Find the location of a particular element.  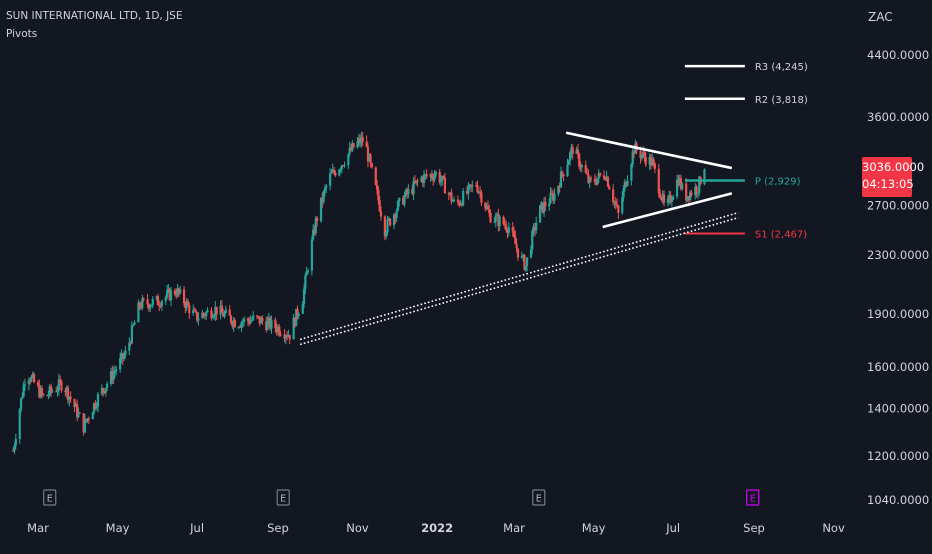

trendline-triangle-upper is located at coordinates (649, 150).